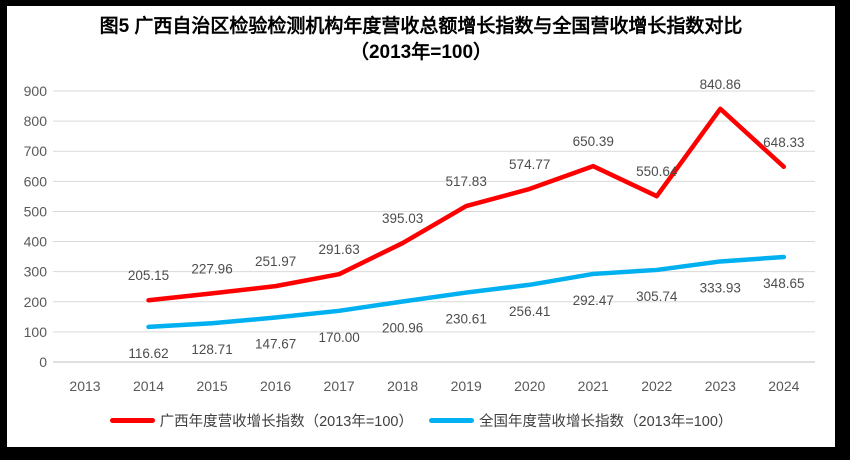 This screenshot has height=460, width=850. Describe the element at coordinates (275, 386) in the screenshot. I see `x-axis-tick-label: 2016` at that location.